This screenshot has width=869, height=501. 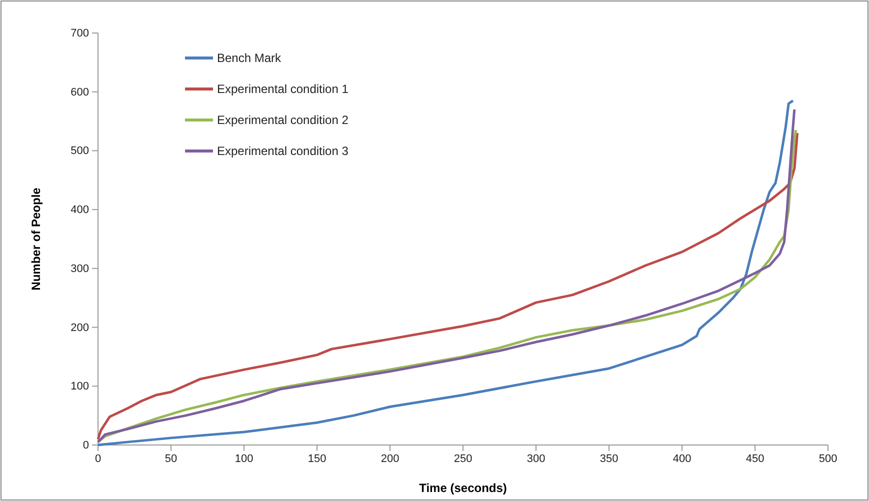 What do you see at coordinates (283, 120) in the screenshot?
I see `legend-label: Experimental condition 2` at bounding box center [283, 120].